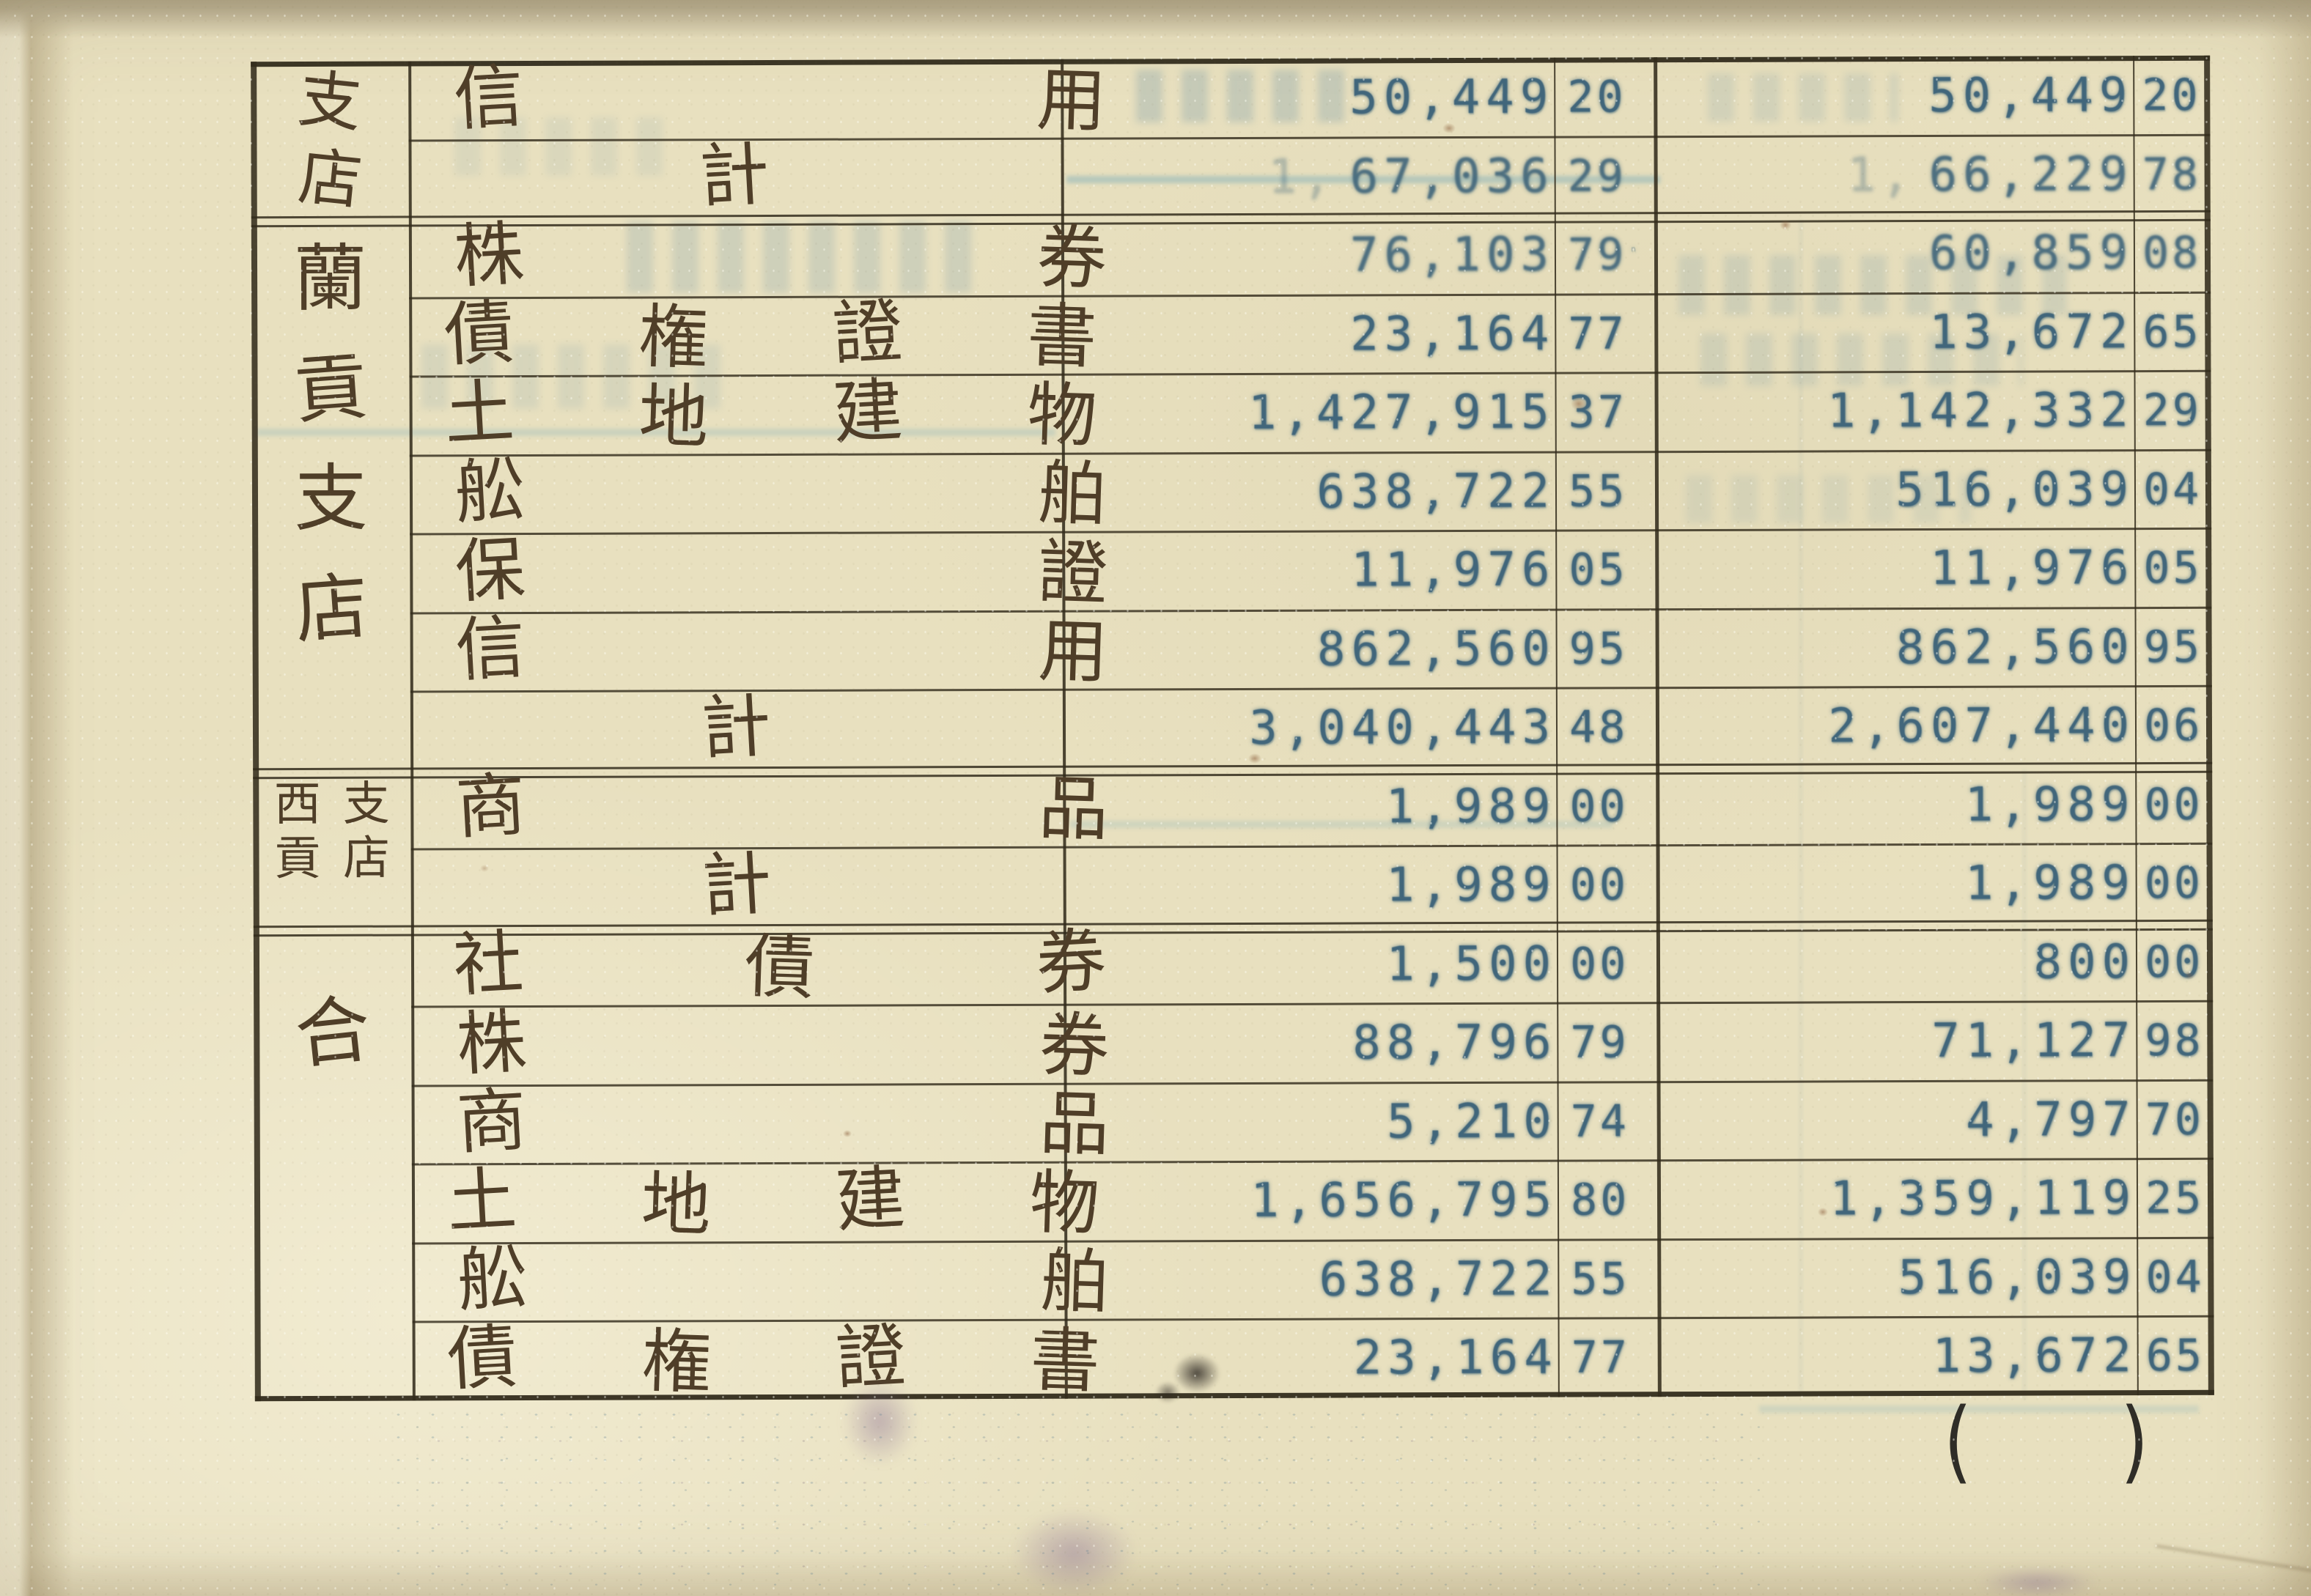 This screenshot has height=1596, width=2311. I want to click on amount1-main-cell: 88,796, so click(1320, 1043).